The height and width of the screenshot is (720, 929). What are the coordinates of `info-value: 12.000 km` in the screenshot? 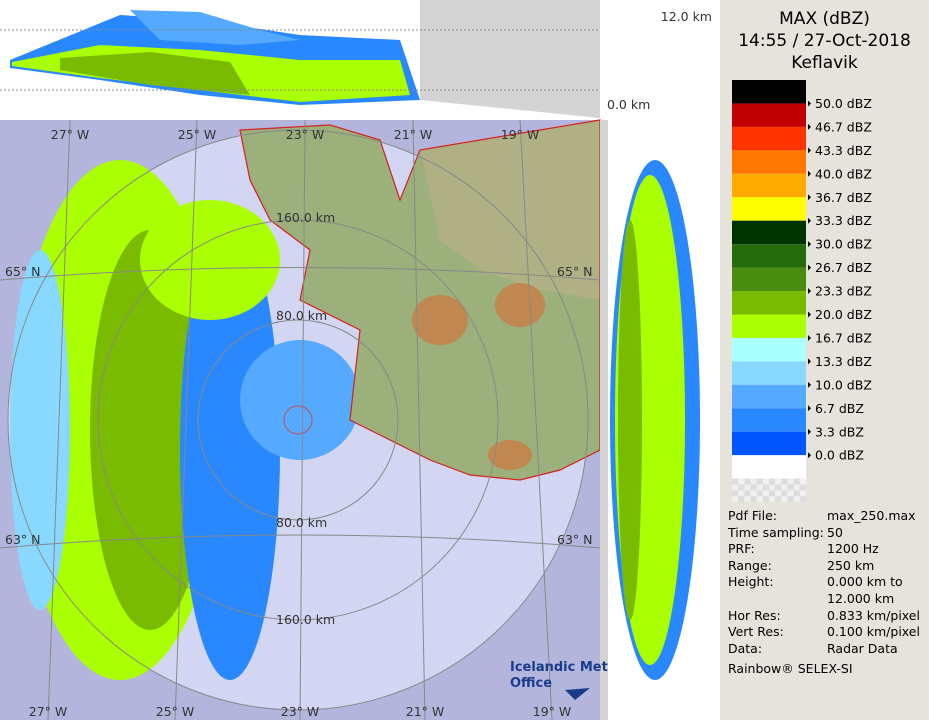 It's located at (861, 598).